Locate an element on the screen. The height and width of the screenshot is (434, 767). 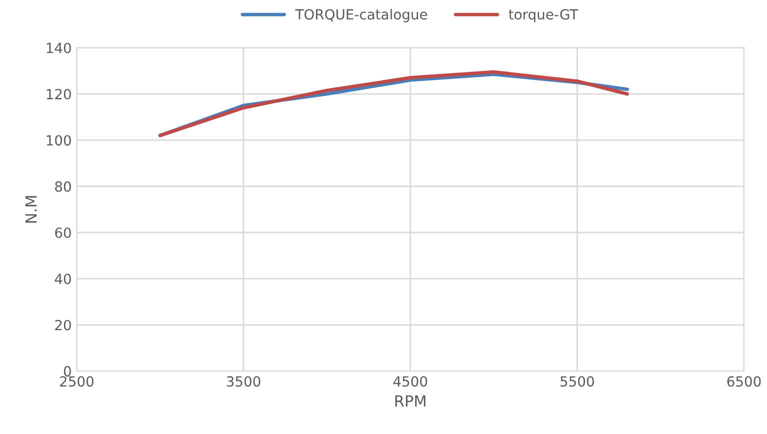
y-tick-label: 20 is located at coordinates (63, 325).